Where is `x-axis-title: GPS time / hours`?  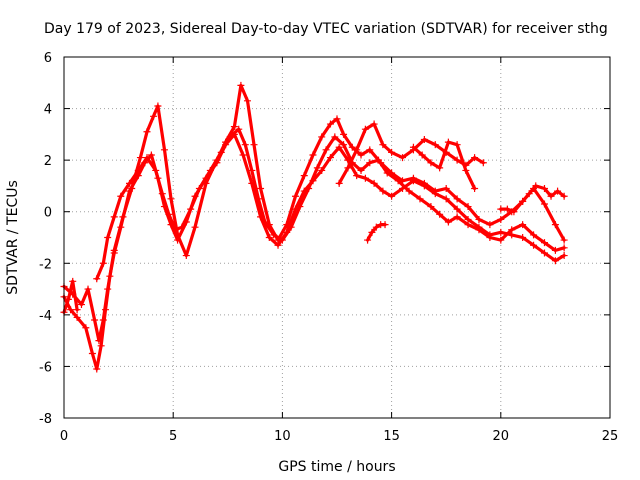
x-axis-title: GPS time / hours is located at coordinates (336, 467).